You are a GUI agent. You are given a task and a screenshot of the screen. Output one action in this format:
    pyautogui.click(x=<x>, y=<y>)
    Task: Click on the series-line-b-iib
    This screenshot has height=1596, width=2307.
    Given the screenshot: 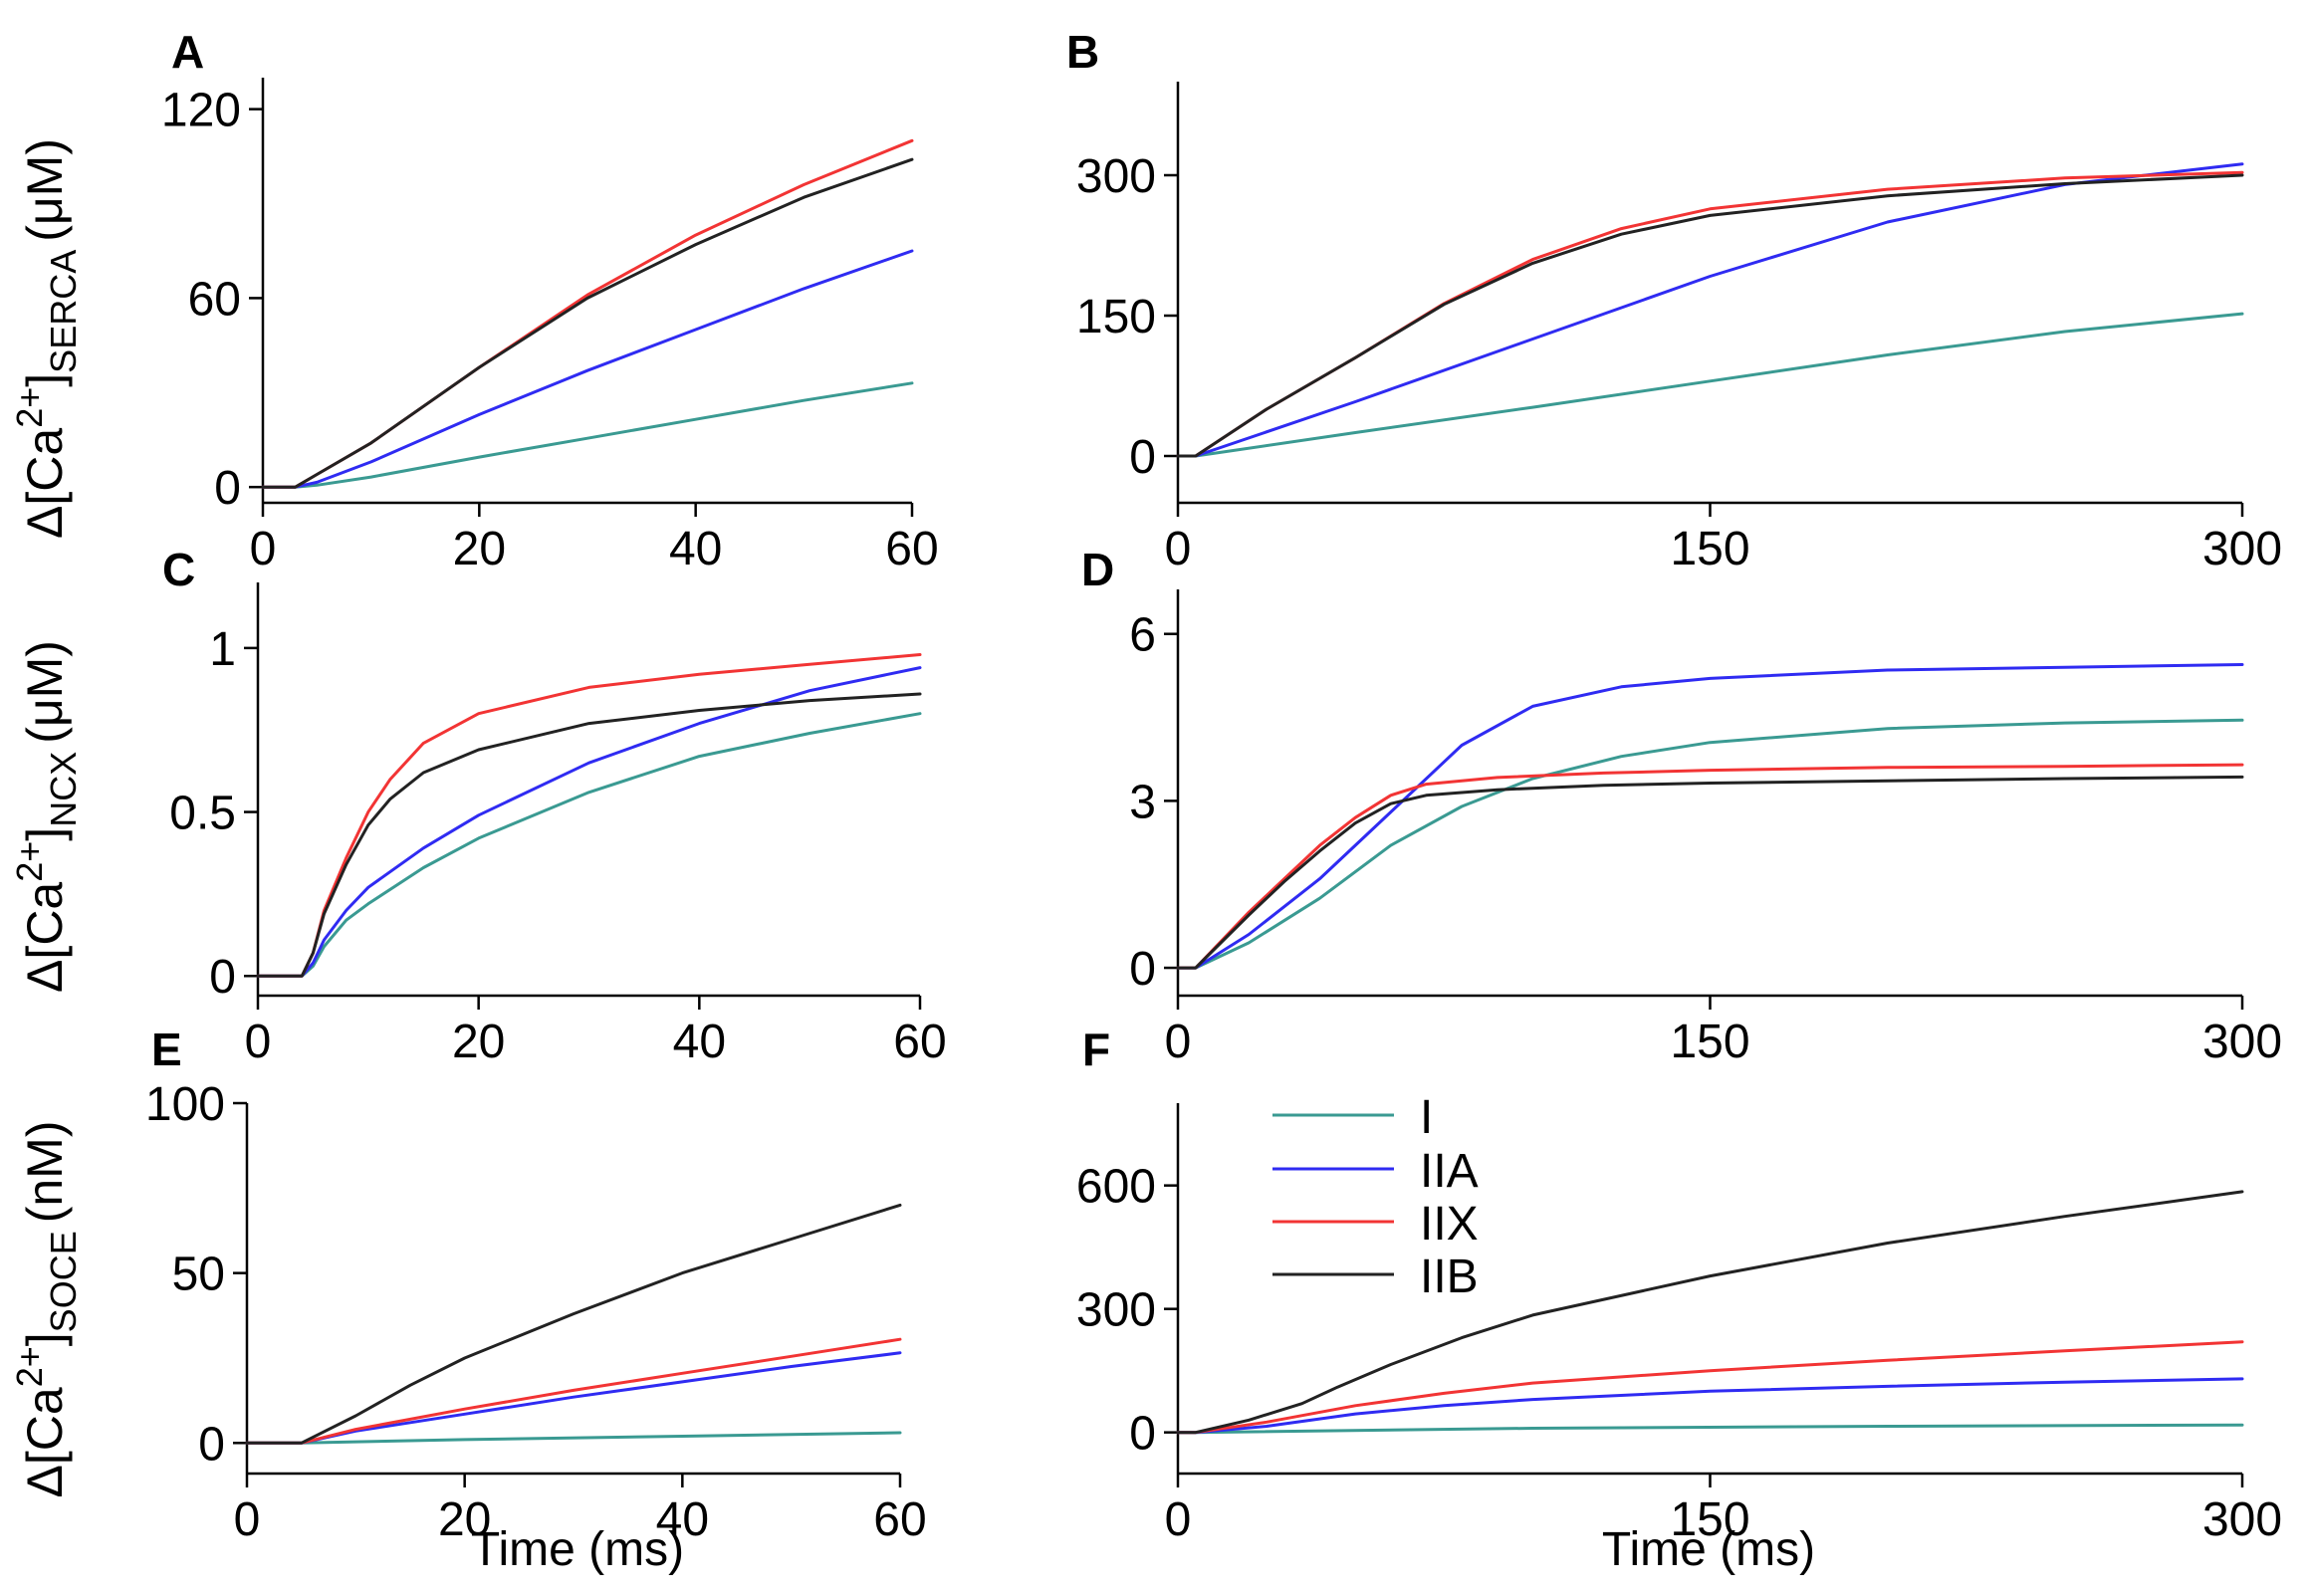 What is the action you would take?
    pyautogui.click(x=1710, y=315)
    